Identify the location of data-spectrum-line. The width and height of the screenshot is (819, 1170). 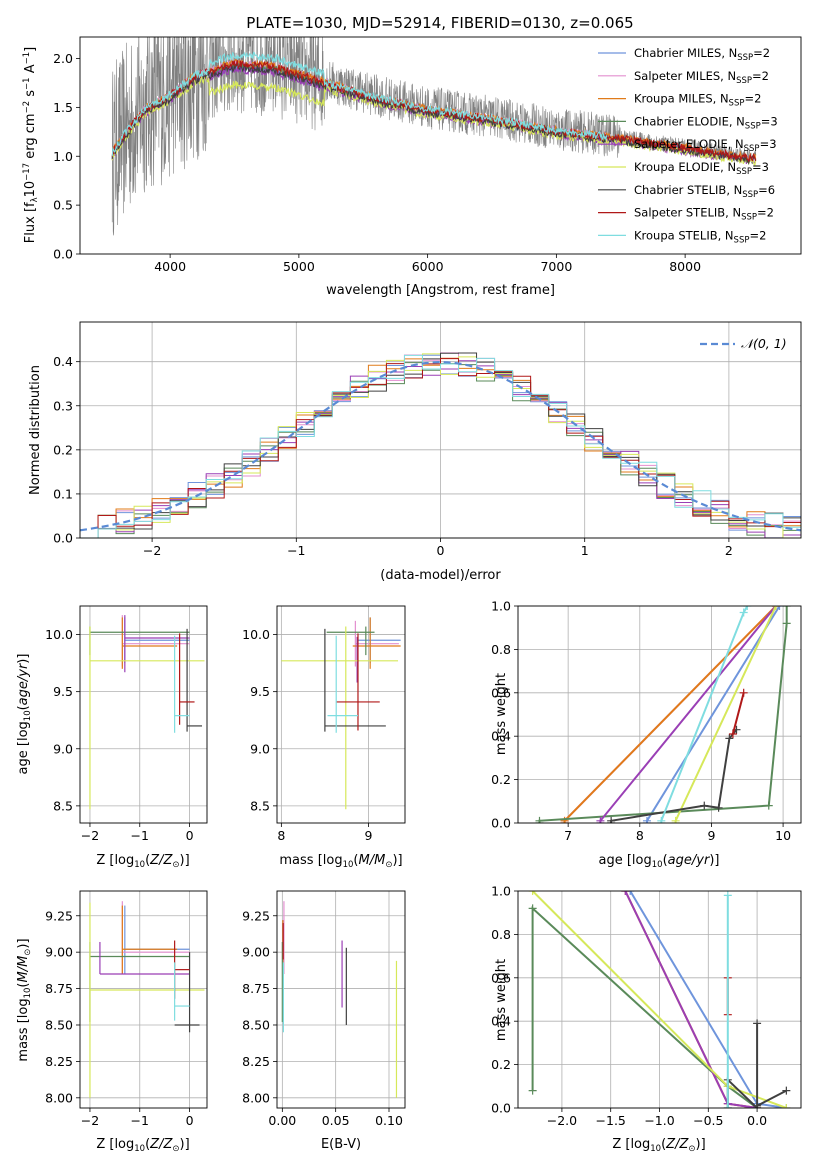
(434, 136).